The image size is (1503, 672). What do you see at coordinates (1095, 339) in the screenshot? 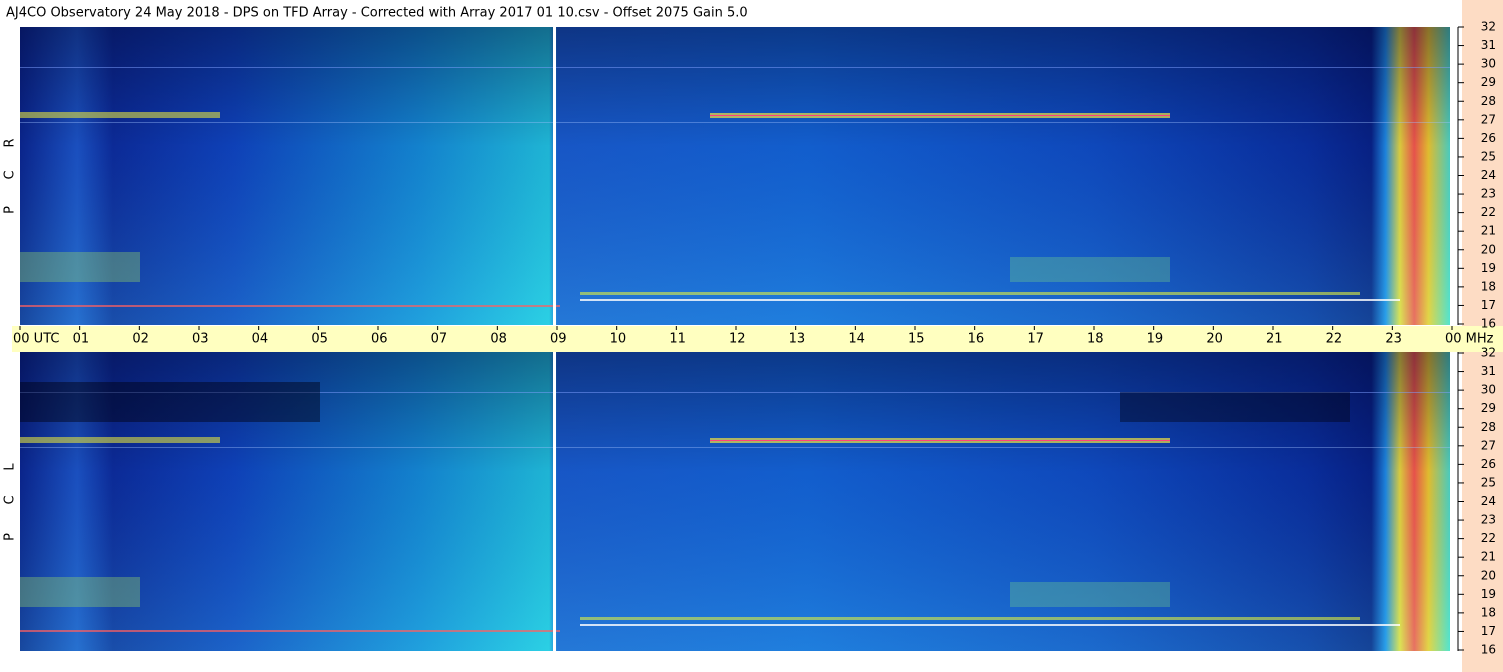
I see `time-label: 18` at bounding box center [1095, 339].